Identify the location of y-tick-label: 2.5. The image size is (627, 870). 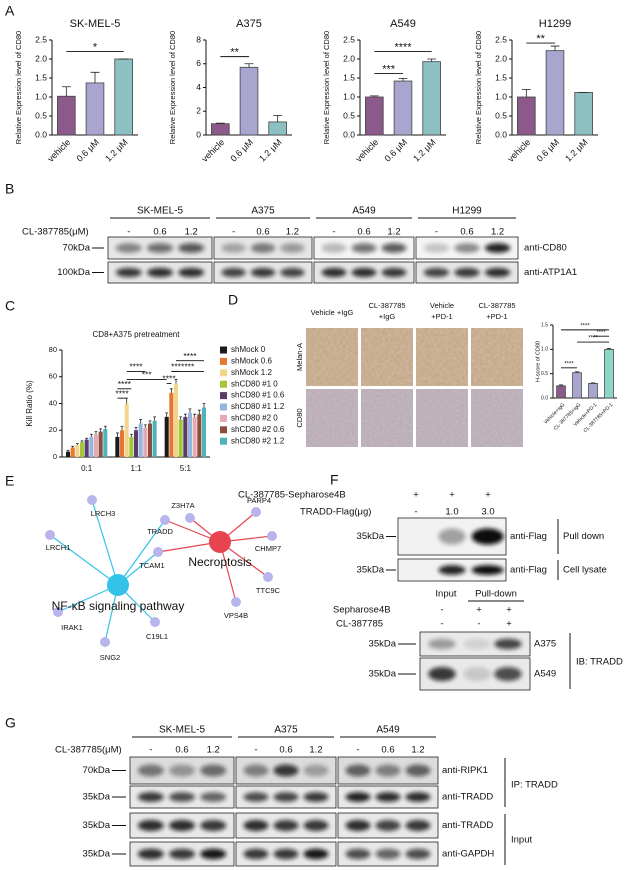
(501, 39).